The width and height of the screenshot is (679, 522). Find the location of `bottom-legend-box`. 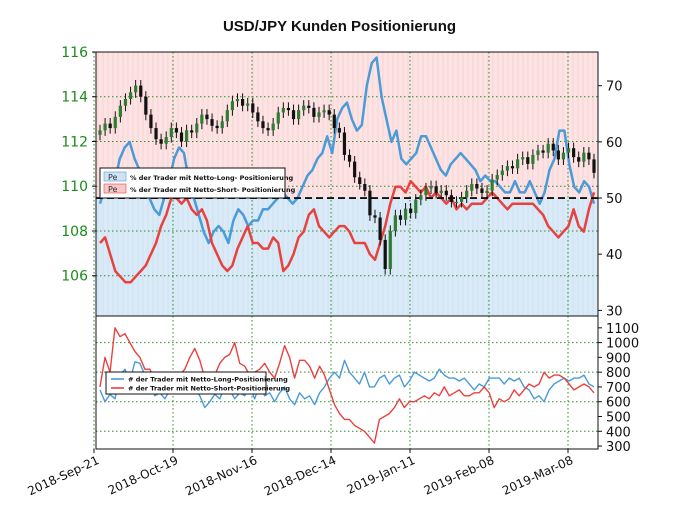

bottom-legend-box is located at coordinates (186, 383).